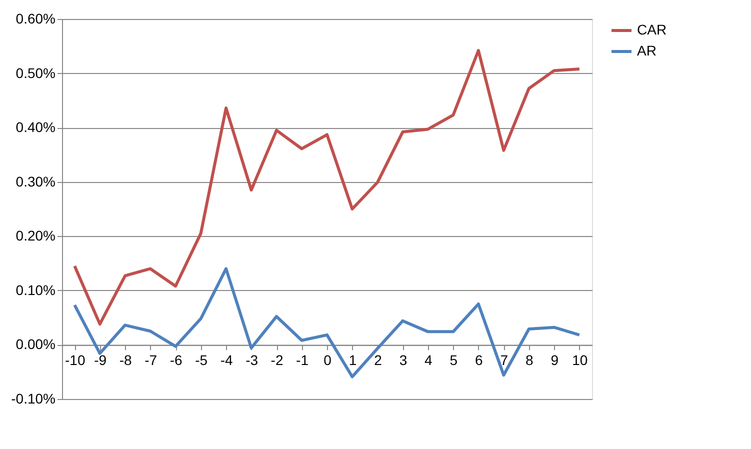 The height and width of the screenshot is (449, 751). Describe the element at coordinates (151, 360) in the screenshot. I see `x-tick-label: -7` at that location.